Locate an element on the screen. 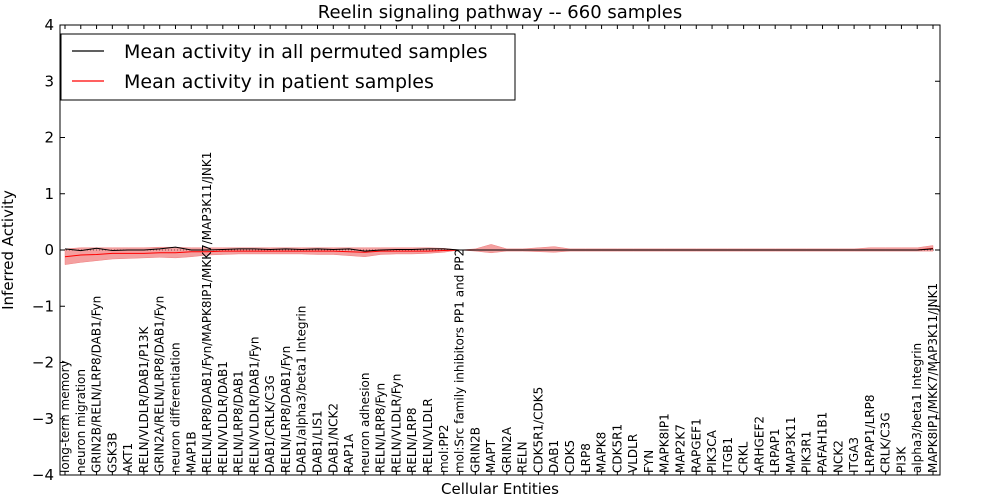 The image size is (1000, 500). x-tick-label: MAP1B is located at coordinates (191, 452).